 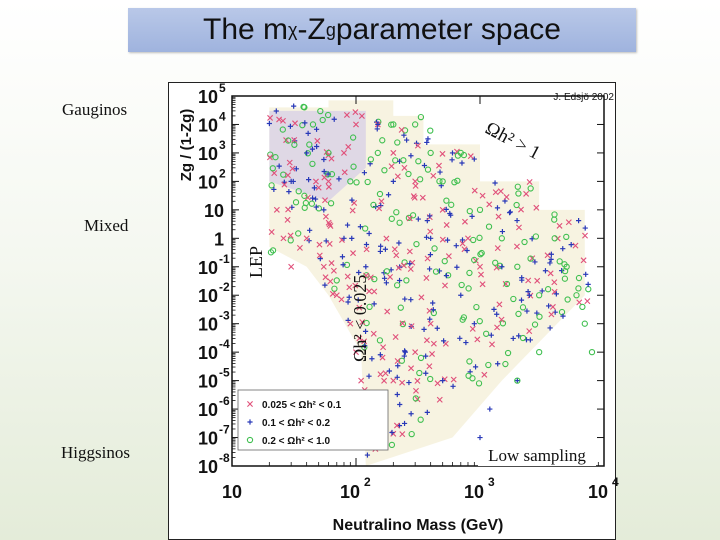 What do you see at coordinates (106, 225) in the screenshot?
I see `label-mixed: Mixed` at bounding box center [106, 225].